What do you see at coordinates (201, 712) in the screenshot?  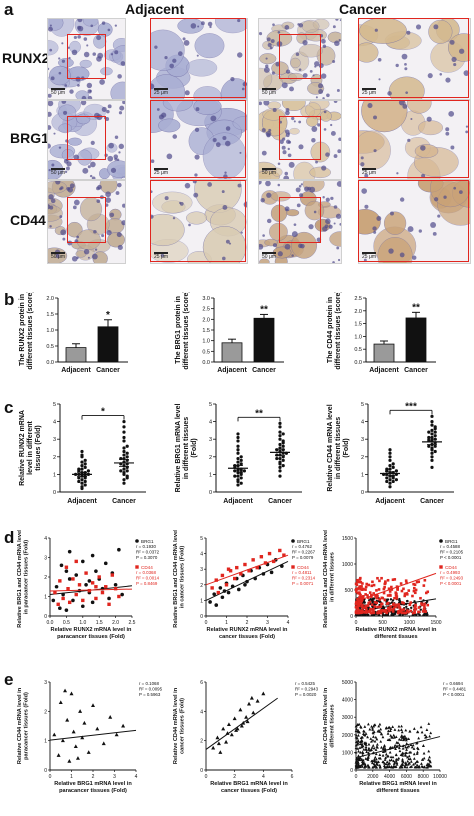 I see `y-tick-label: 4` at bounding box center [201, 712].